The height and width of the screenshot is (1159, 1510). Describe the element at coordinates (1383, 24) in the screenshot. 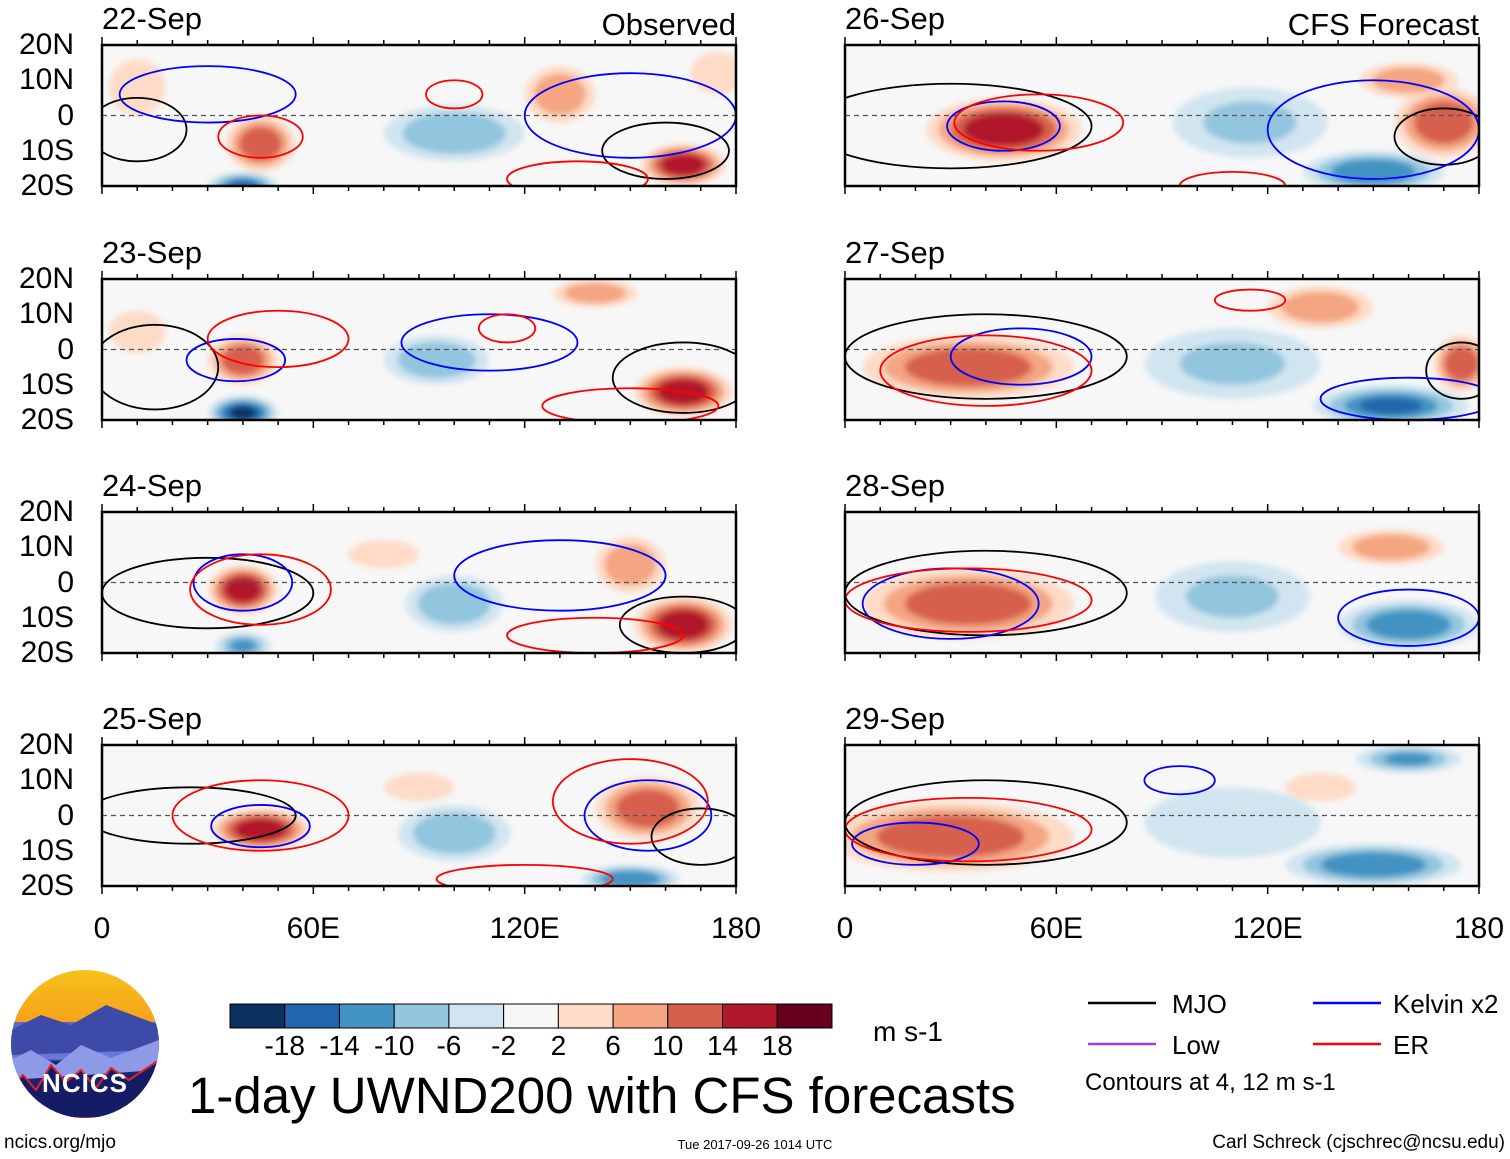

I see `column-label-forecast: CFS Forecast` at that location.